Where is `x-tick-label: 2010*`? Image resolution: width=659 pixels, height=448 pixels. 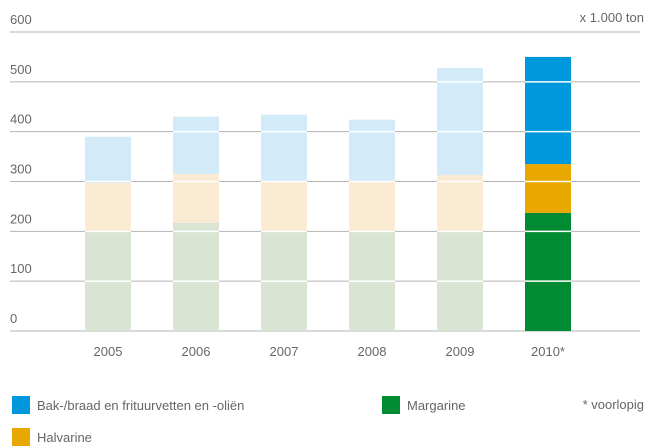 x-tick-label: 2010* is located at coordinates (548, 351).